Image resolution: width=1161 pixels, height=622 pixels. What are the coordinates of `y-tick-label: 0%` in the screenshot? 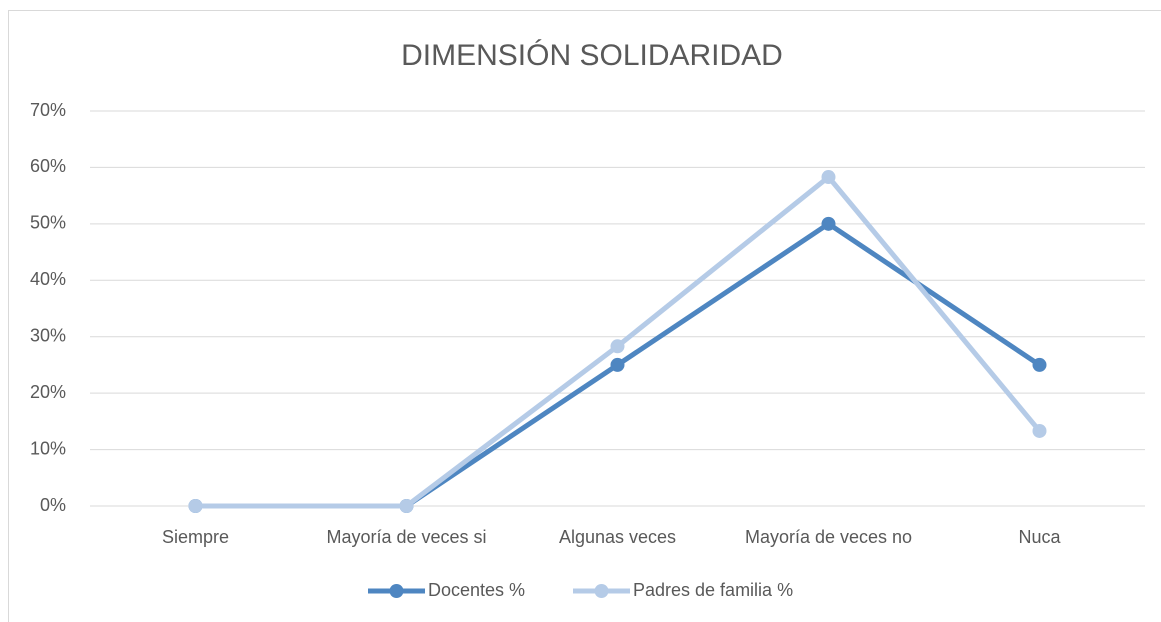 It's located at (53, 505).